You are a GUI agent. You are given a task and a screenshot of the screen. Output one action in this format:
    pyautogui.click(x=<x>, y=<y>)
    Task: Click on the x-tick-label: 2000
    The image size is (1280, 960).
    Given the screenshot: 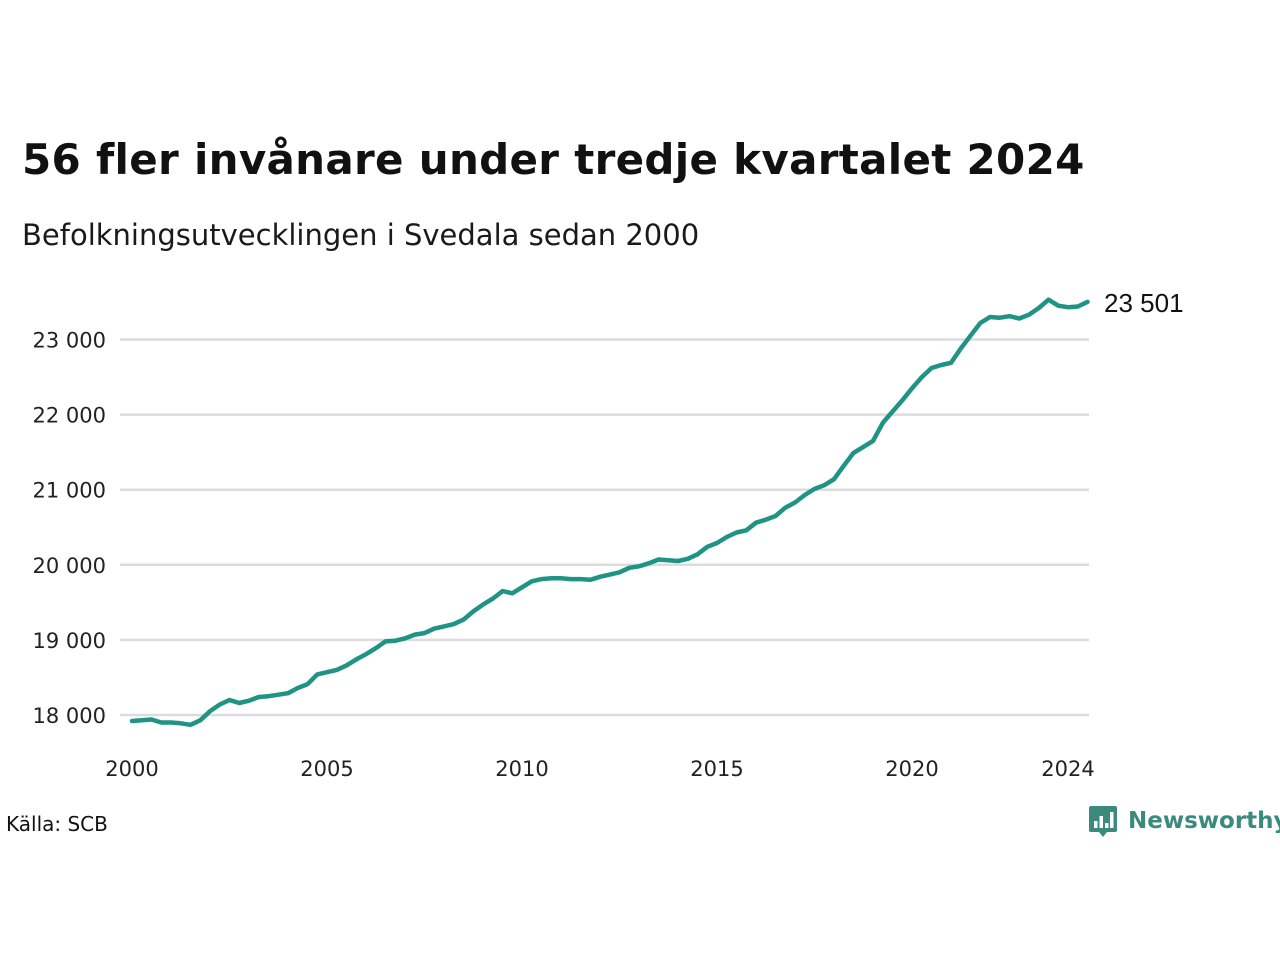 What is the action you would take?
    pyautogui.click(x=131, y=769)
    